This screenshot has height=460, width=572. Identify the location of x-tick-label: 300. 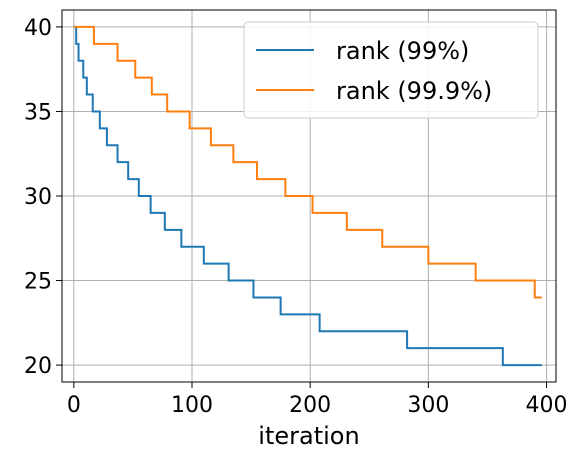
(428, 405).